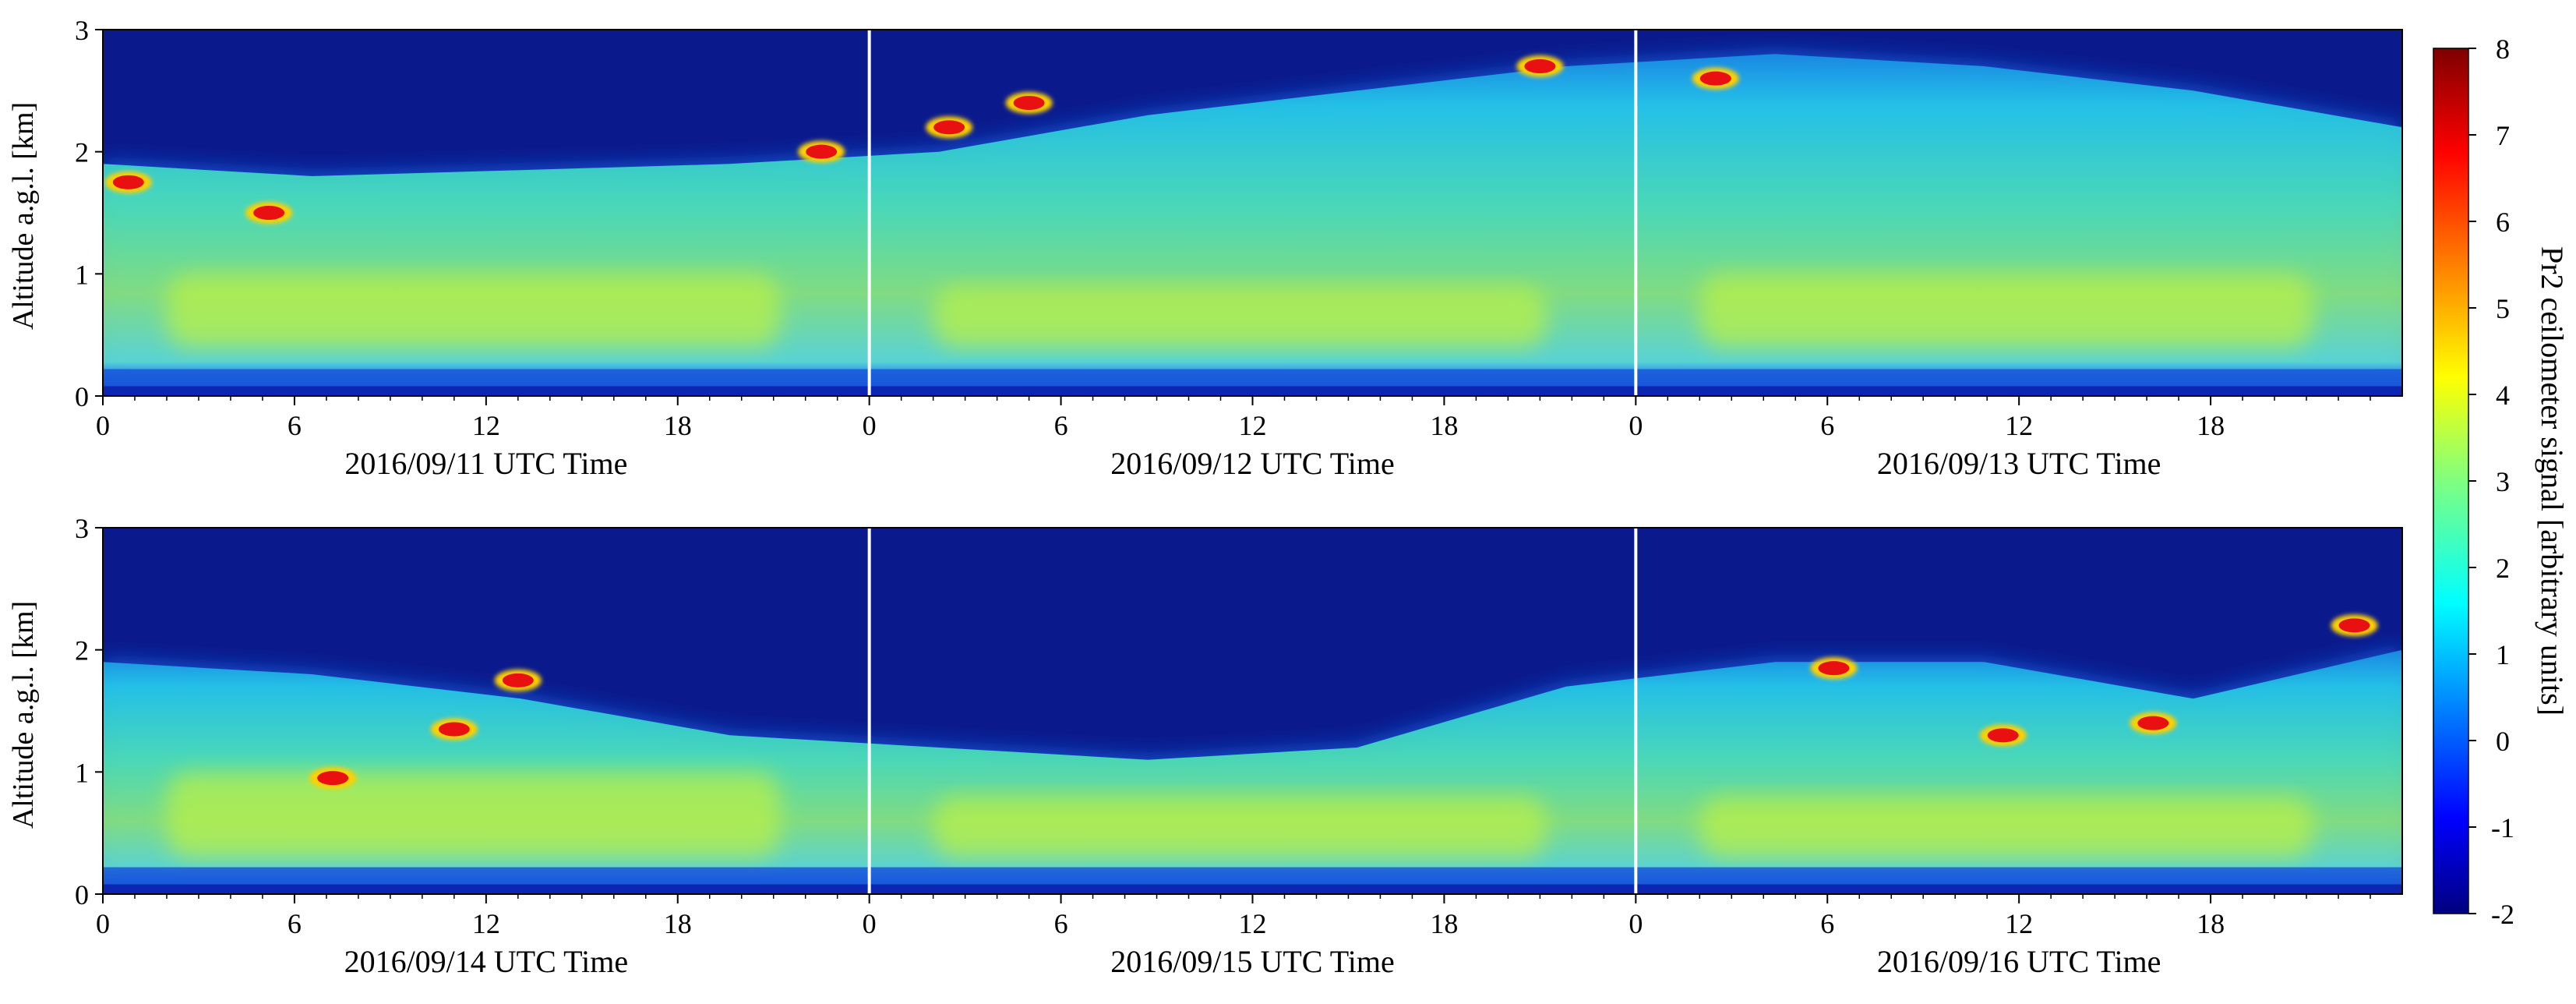 The image size is (2576, 1004). What do you see at coordinates (2019, 463) in the screenshot?
I see `day-axis-label: 2016/09/13 UTC Time` at bounding box center [2019, 463].